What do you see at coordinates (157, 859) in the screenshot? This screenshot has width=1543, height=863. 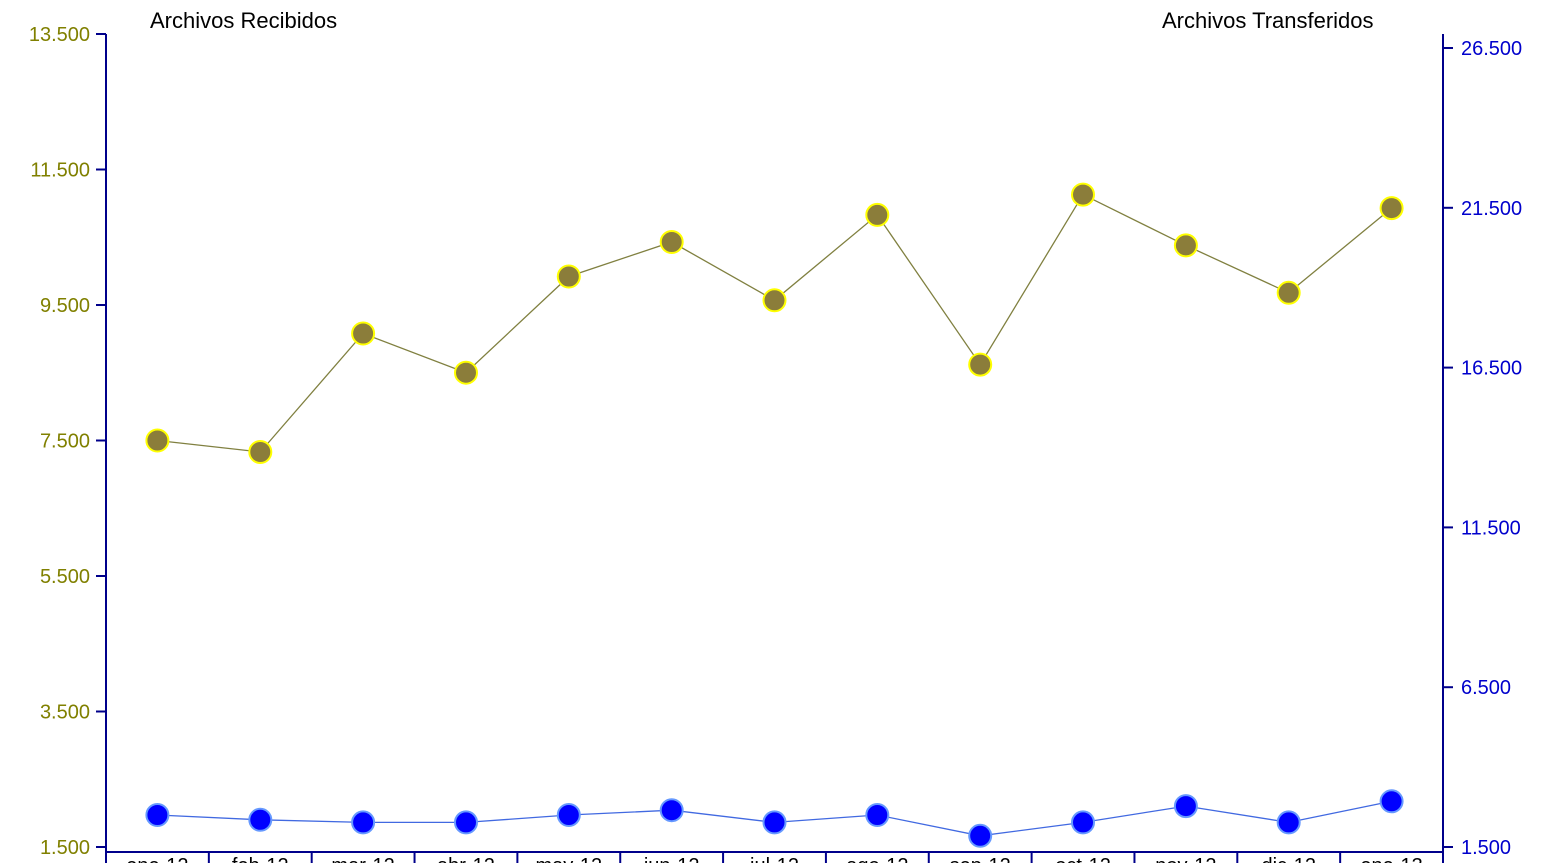 I see `category-label: ene-12` at bounding box center [157, 859].